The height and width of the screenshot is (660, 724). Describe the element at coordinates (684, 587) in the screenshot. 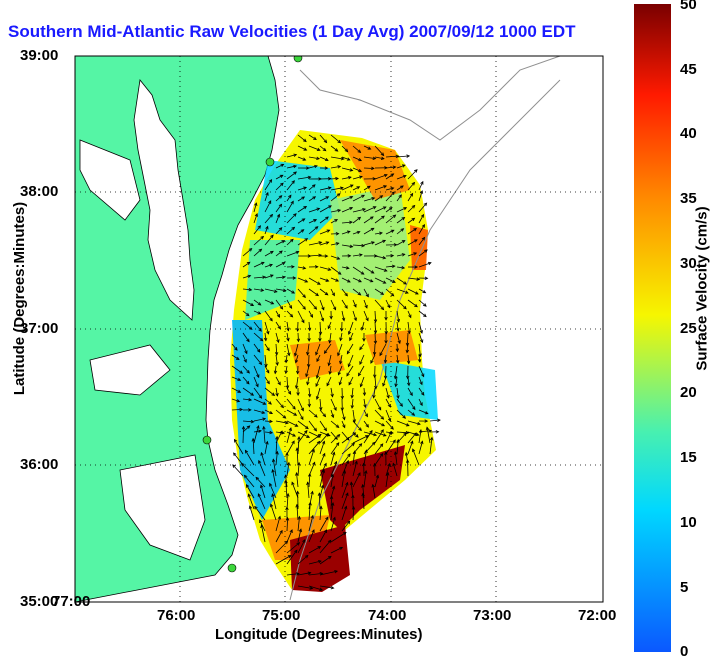

I see `colorbar-tick: 5` at that location.